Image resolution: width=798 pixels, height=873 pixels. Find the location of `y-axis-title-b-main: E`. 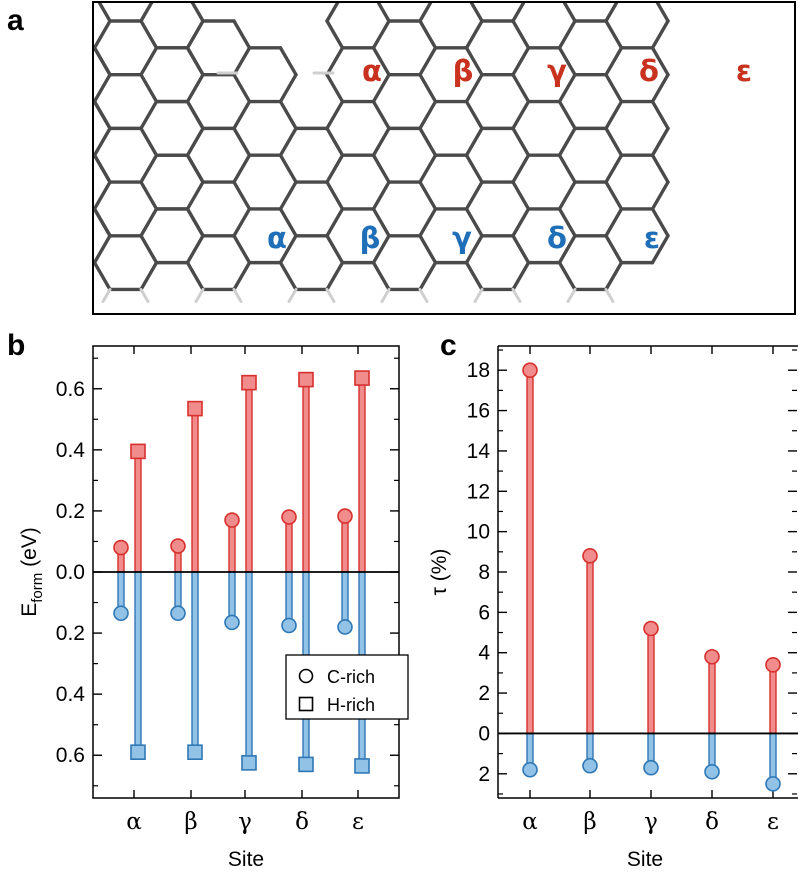

y-axis-title-b-main: E is located at coordinates (29, 610).